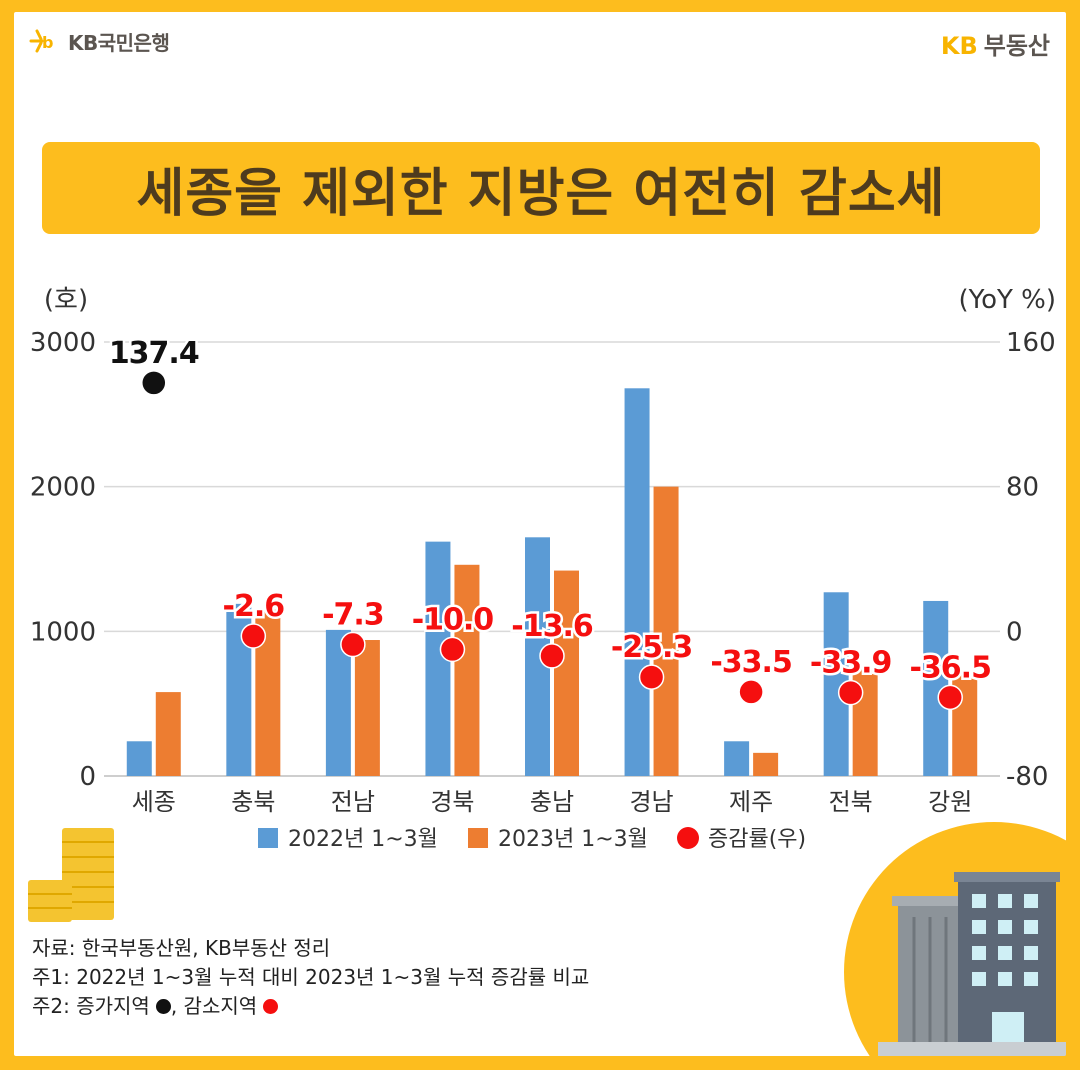  Describe the element at coordinates (310, 1006) in the screenshot. I see `note-2: 주2: 증가지역 , 감소지역` at that location.